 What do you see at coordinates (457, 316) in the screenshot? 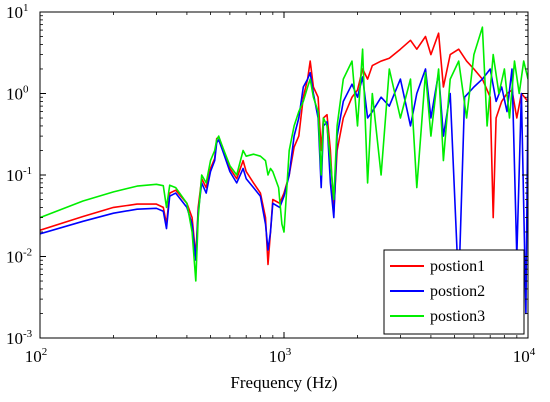
I see `legend-label-3: postion3` at bounding box center [457, 316].